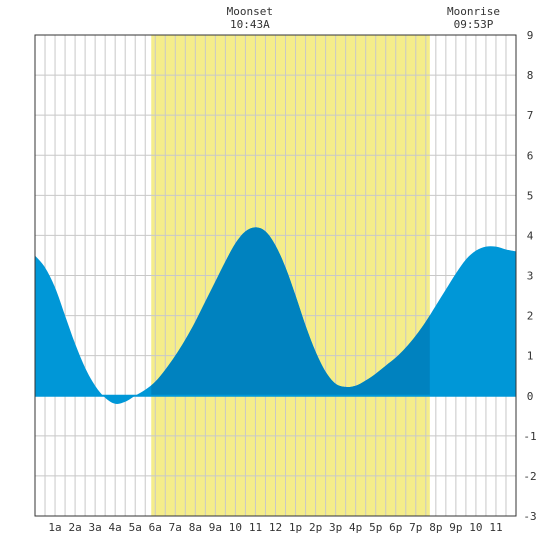 Image resolution: width=550 pixels, height=550 pixels. I want to click on x-tick-label: 3a, so click(95, 527).